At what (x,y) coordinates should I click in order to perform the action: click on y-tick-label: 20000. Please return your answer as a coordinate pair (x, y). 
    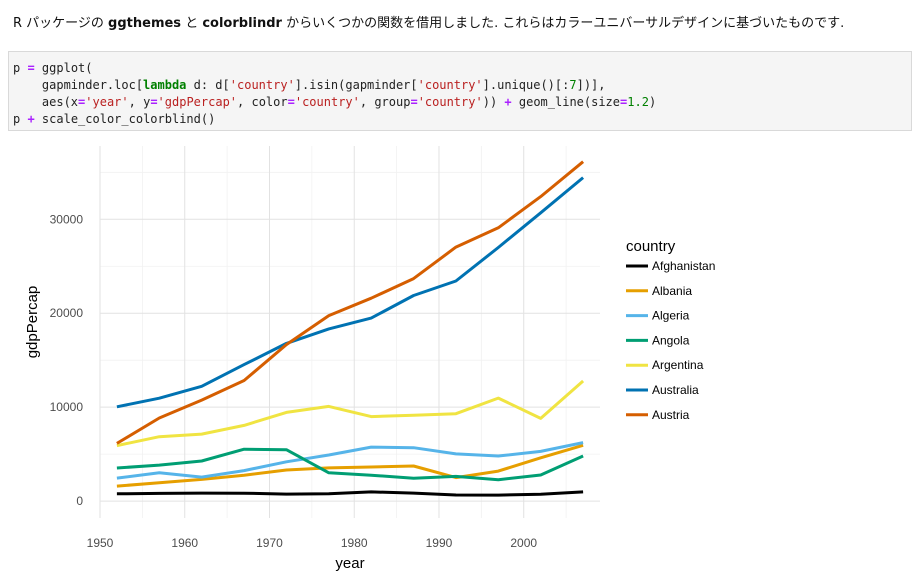
    Looking at the image, I should click on (67, 313).